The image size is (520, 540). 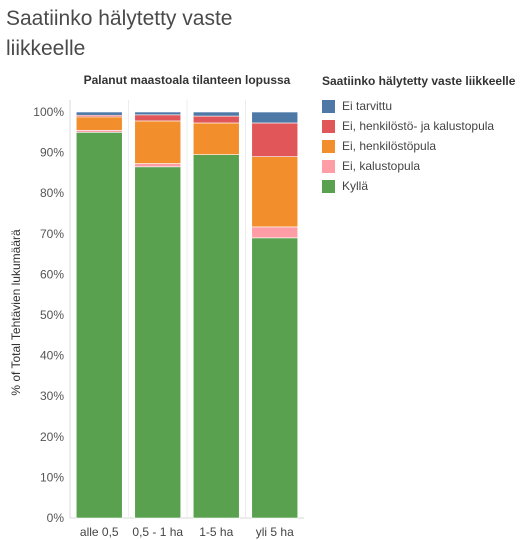 What do you see at coordinates (119, 33) in the screenshot?
I see `page-title: Saatiinko hälytetty vaste liikkeelle` at bounding box center [119, 33].